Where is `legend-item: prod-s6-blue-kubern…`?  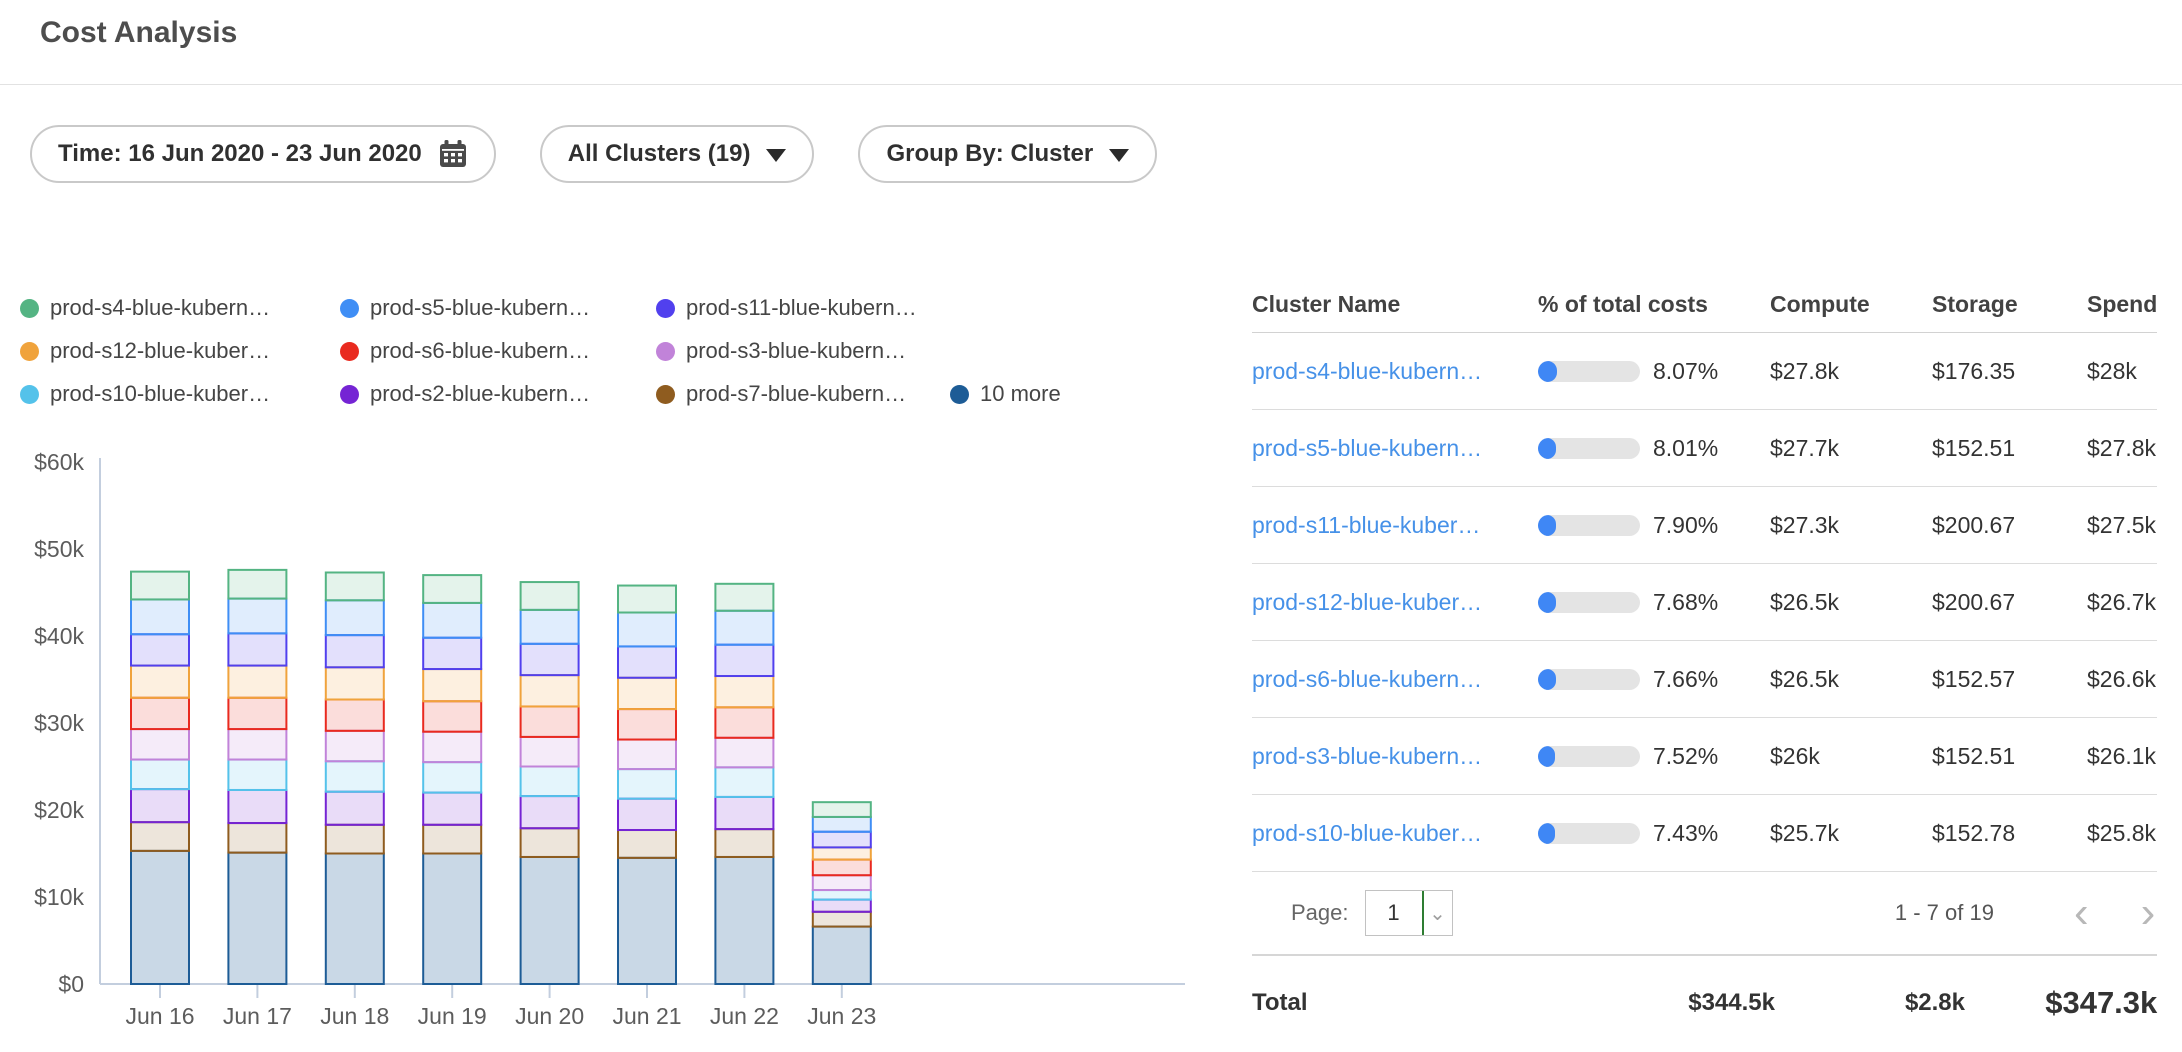
legend-item: prod-s6-blue-kubern… is located at coordinates (498, 351).